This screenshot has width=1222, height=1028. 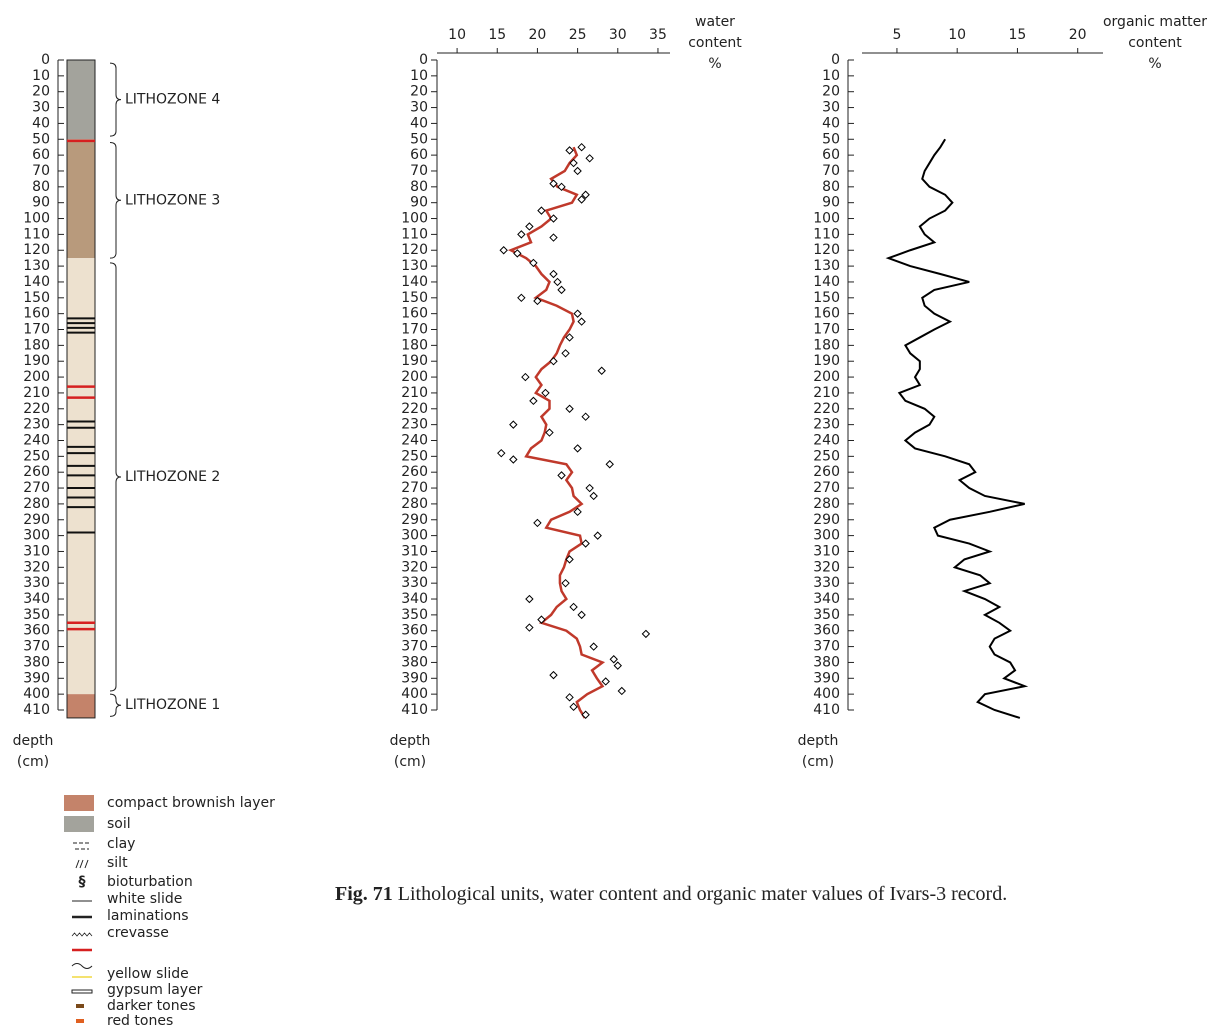 I want to click on y-axis-label: (cm), so click(x=818, y=762).